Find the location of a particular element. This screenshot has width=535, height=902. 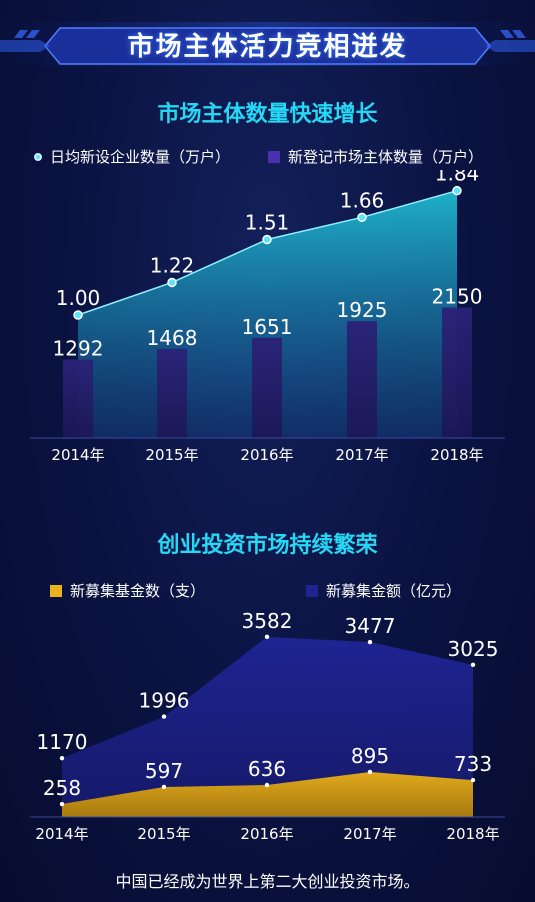

chart2-x-tick: 2014年 is located at coordinates (61, 834).